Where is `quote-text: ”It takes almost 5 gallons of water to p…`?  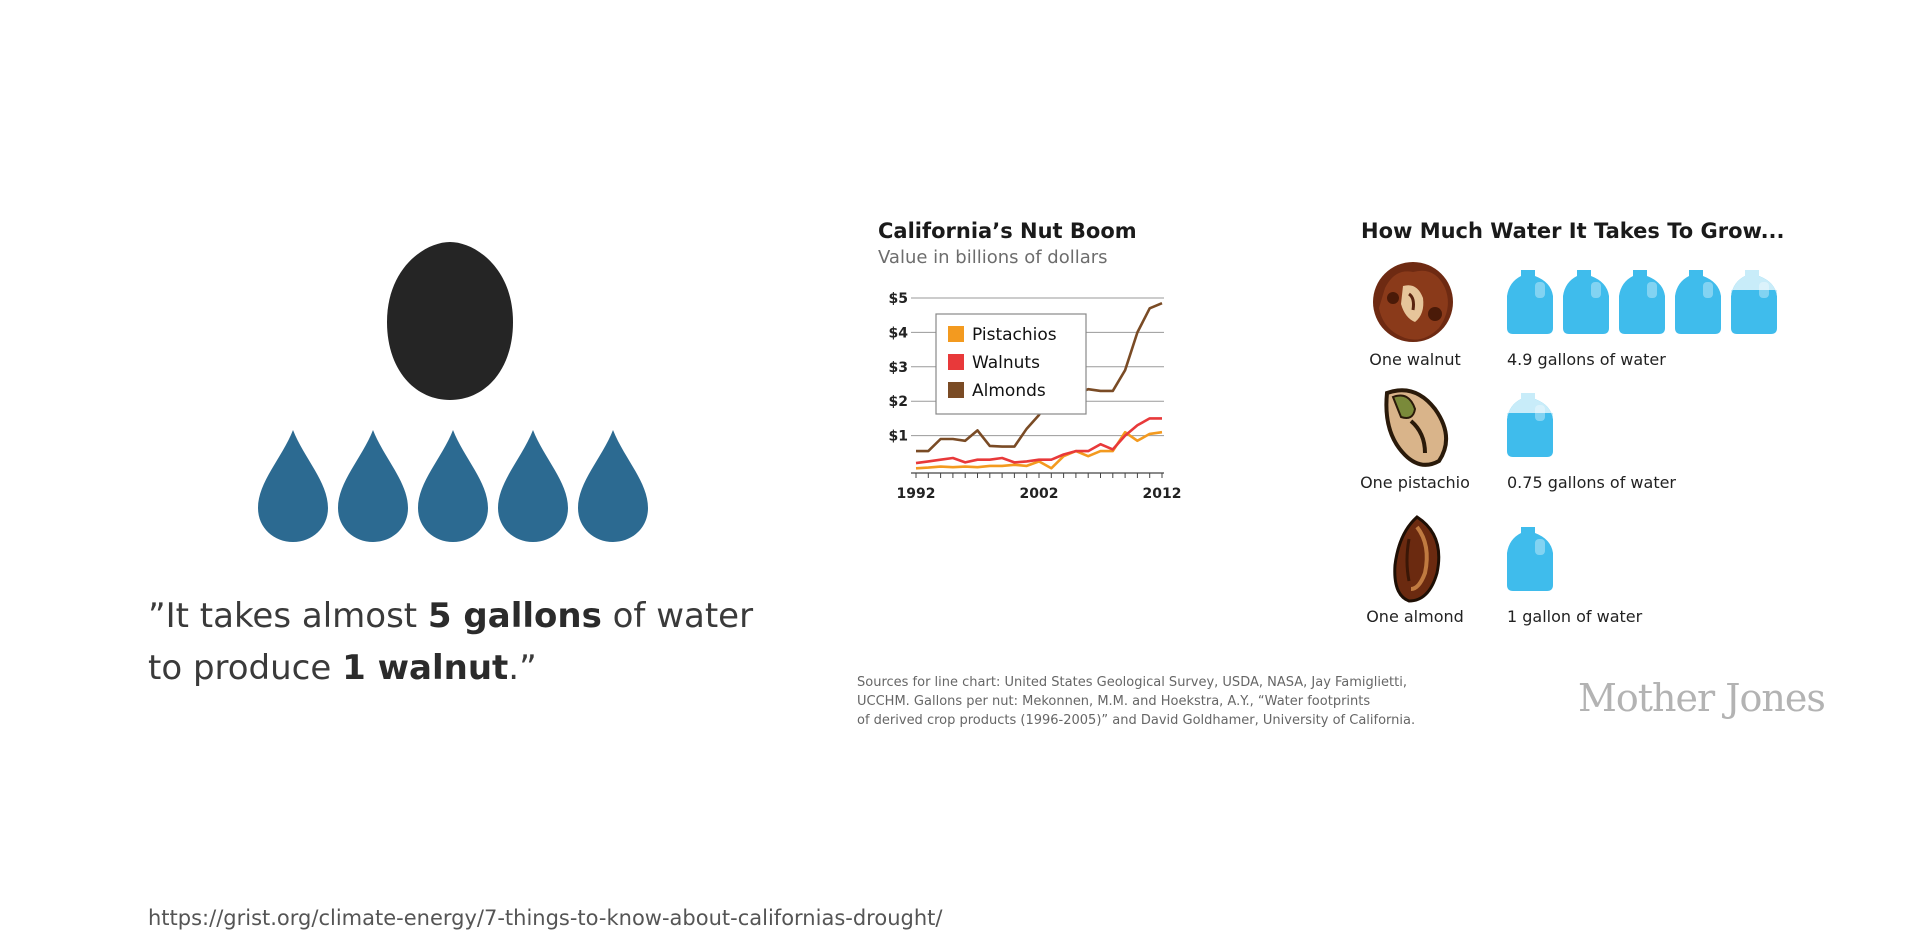
quote-text: ”It takes almost 5 gallons of water to p… is located at coordinates (468, 642).